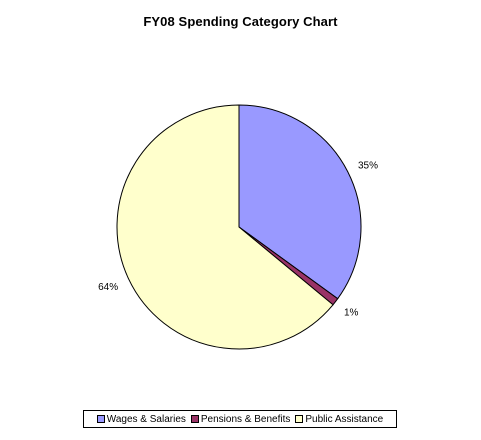 This screenshot has width=481, height=440. I want to click on legend-swatch-public-assistance, so click(299, 419).